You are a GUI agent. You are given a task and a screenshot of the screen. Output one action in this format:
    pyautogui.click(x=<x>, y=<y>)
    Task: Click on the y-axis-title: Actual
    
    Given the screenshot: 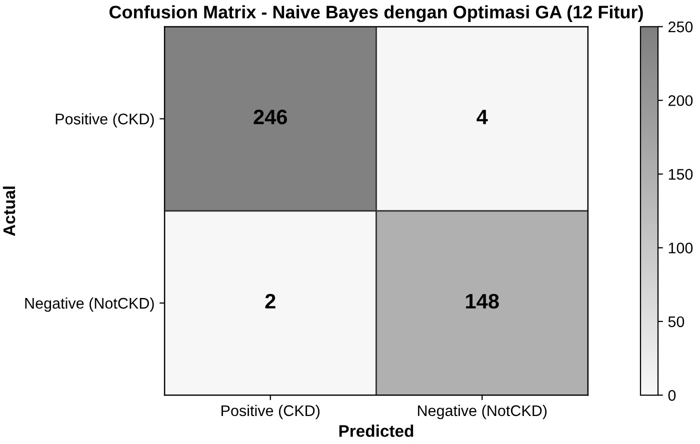 What is the action you would take?
    pyautogui.click(x=9, y=211)
    